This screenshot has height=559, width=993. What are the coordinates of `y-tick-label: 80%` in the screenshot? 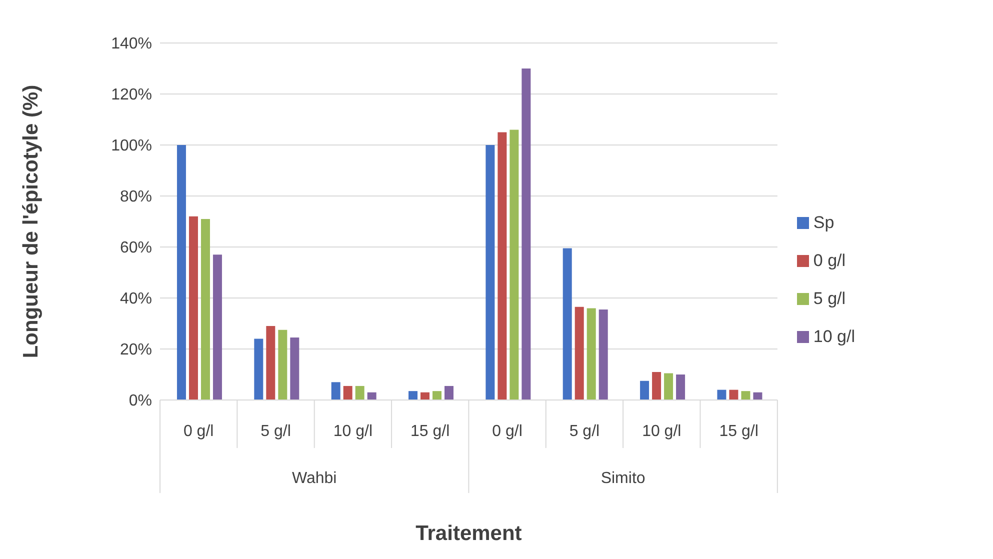 It's located at (136, 197).